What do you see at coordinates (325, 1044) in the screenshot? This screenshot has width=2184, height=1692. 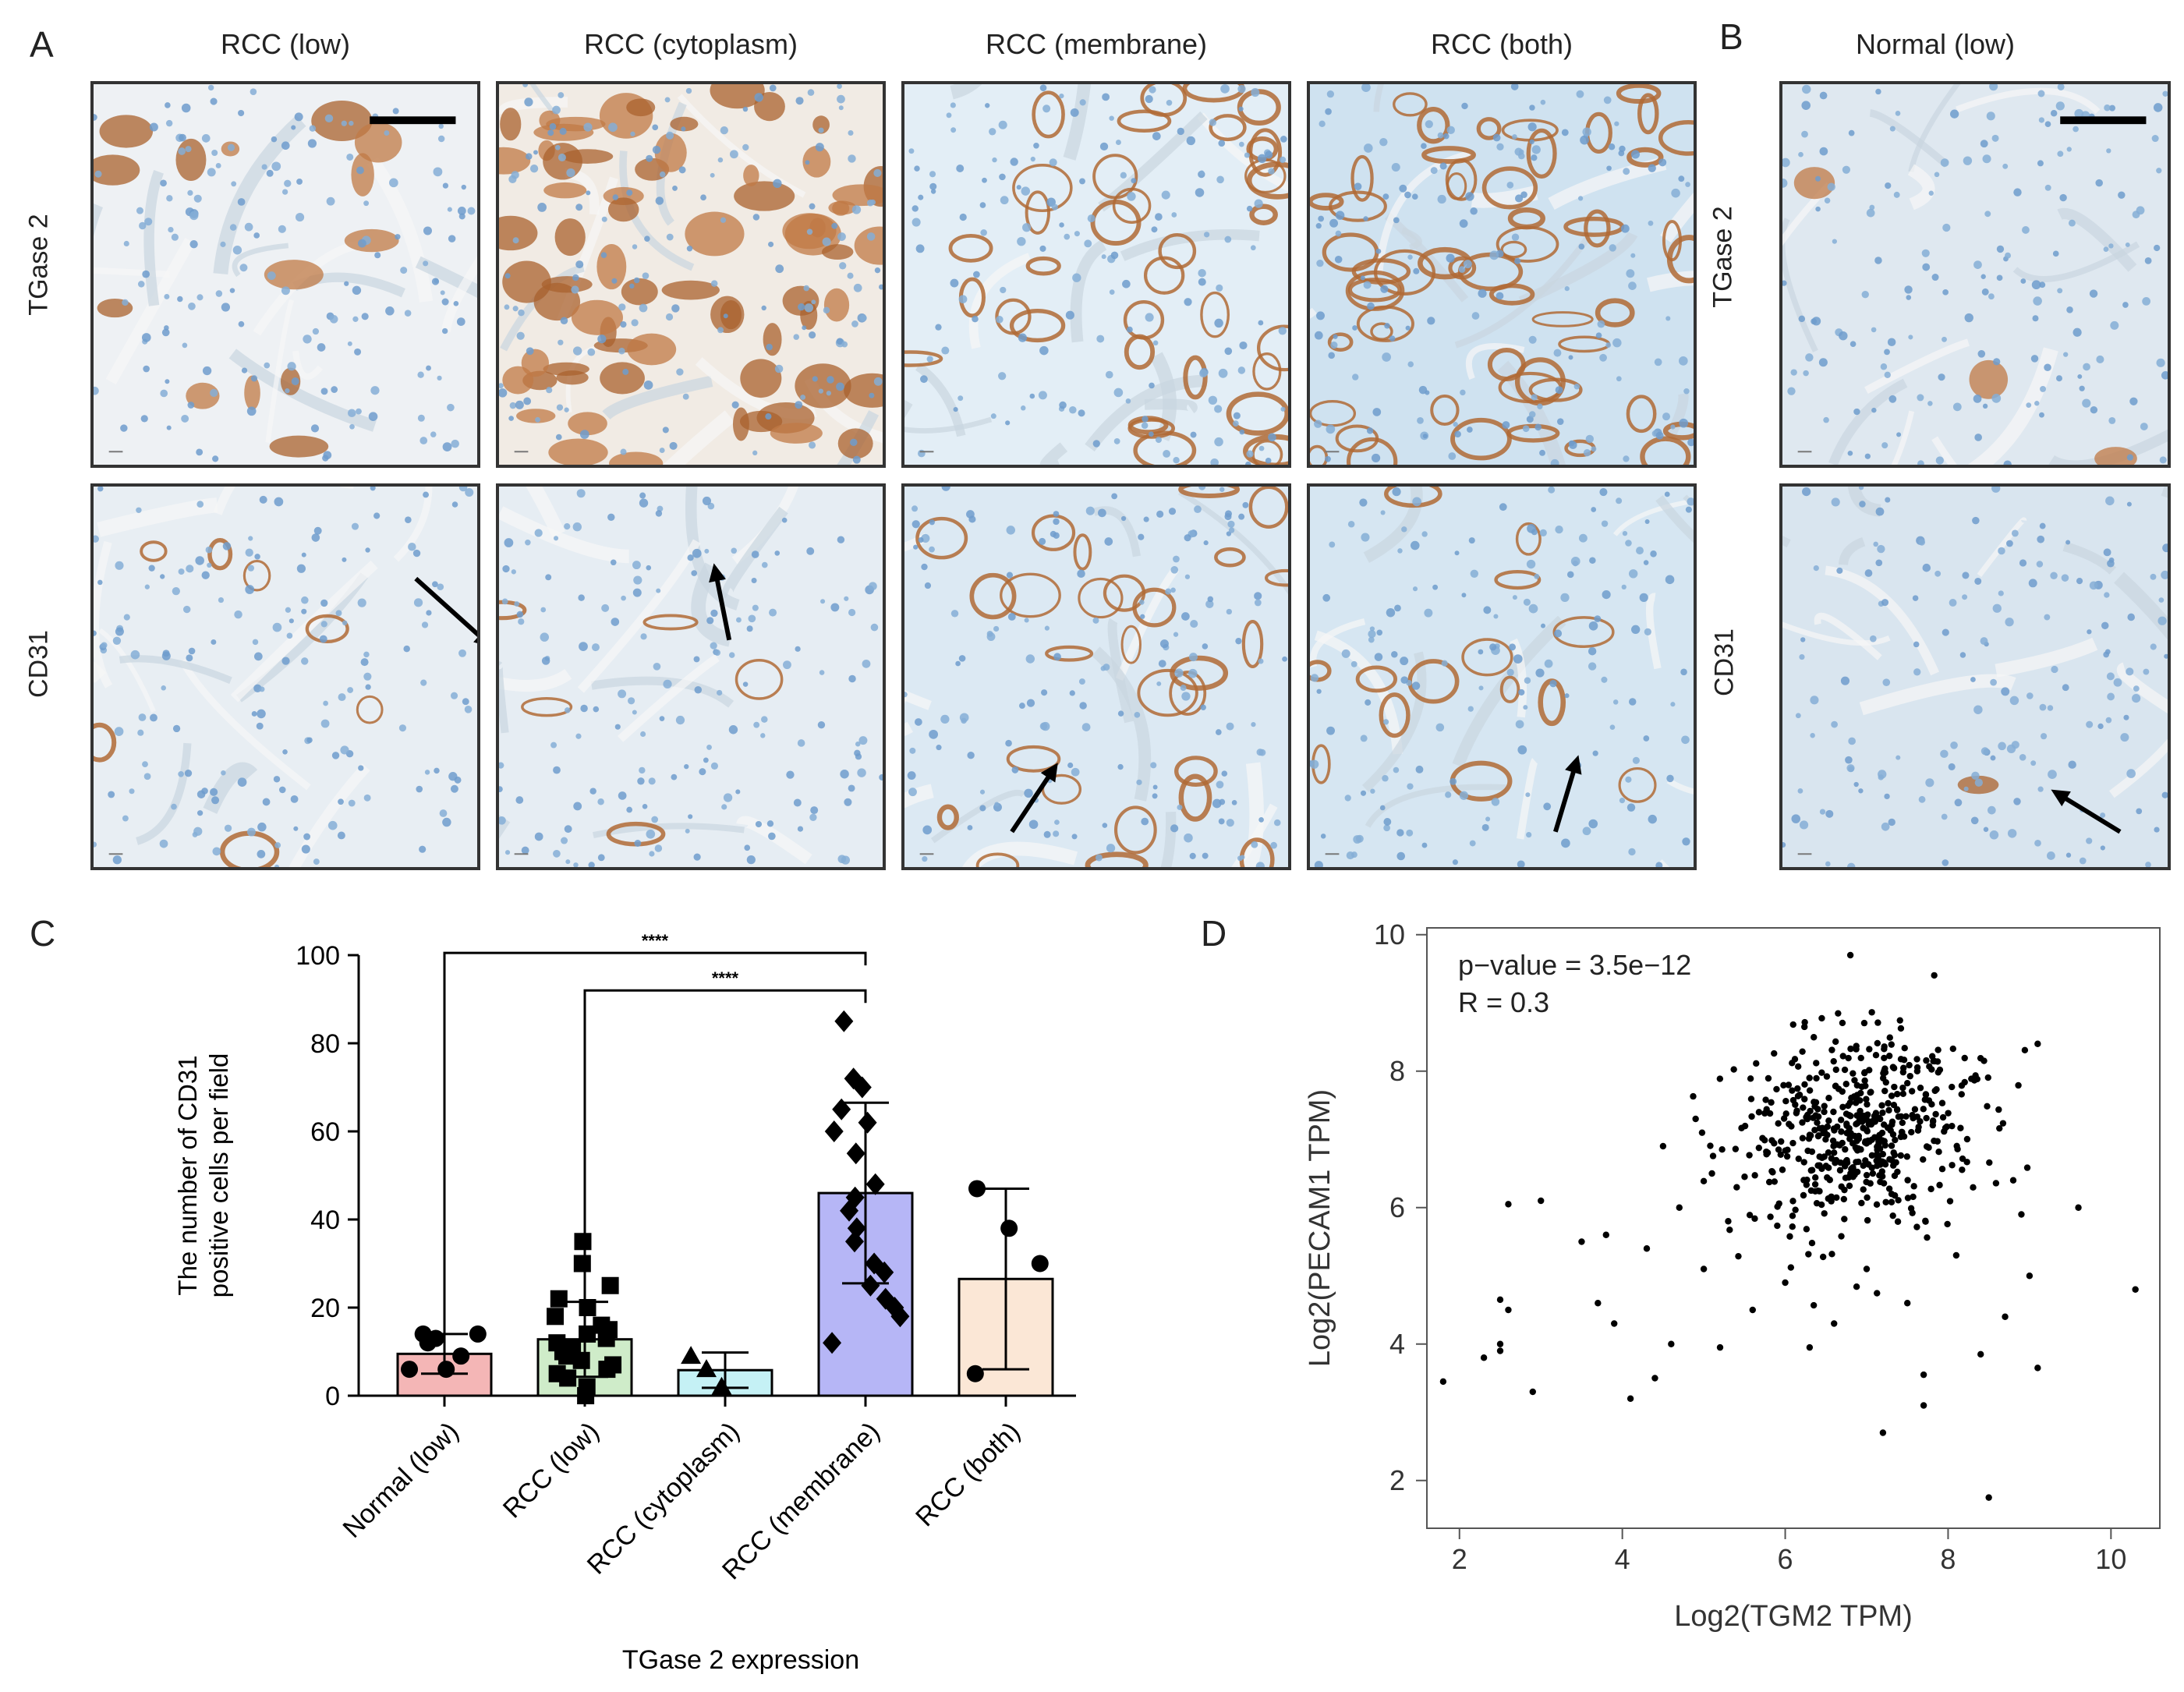 I see `y-tick-label: 80` at bounding box center [325, 1044].